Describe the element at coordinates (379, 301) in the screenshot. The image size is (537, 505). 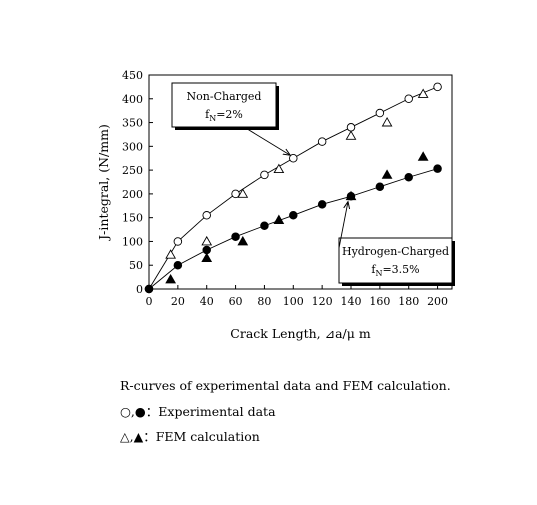
I see `x-tick-label: 160` at that location.